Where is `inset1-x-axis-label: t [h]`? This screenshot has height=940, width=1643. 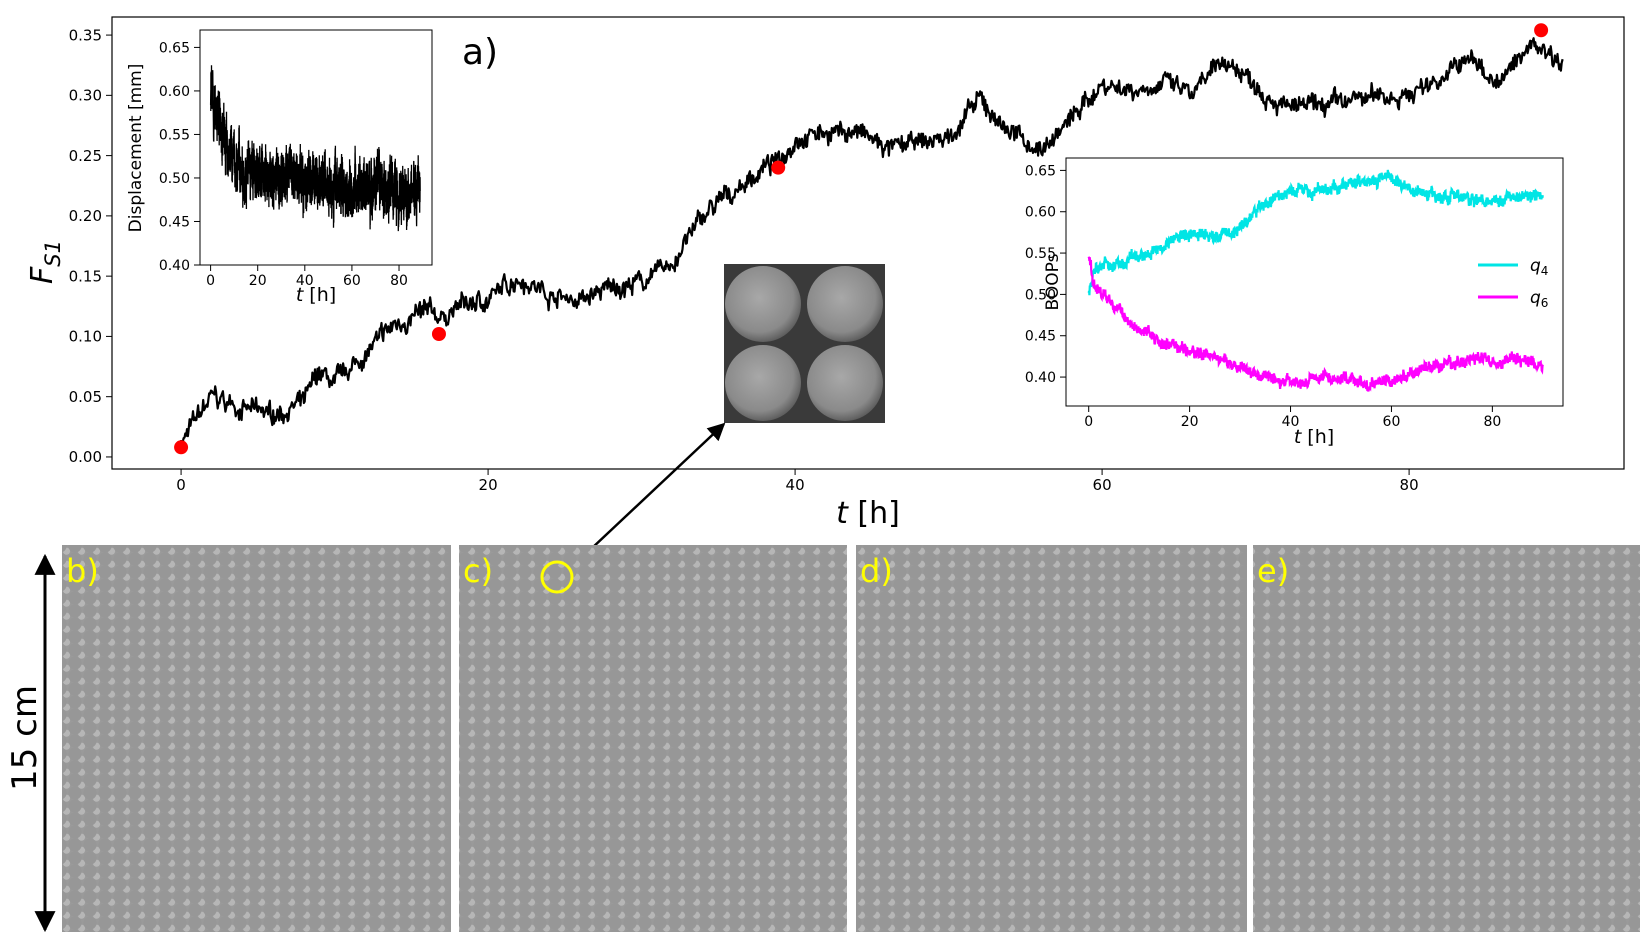 inset1-x-axis-label: t [h] is located at coordinates (316, 295).